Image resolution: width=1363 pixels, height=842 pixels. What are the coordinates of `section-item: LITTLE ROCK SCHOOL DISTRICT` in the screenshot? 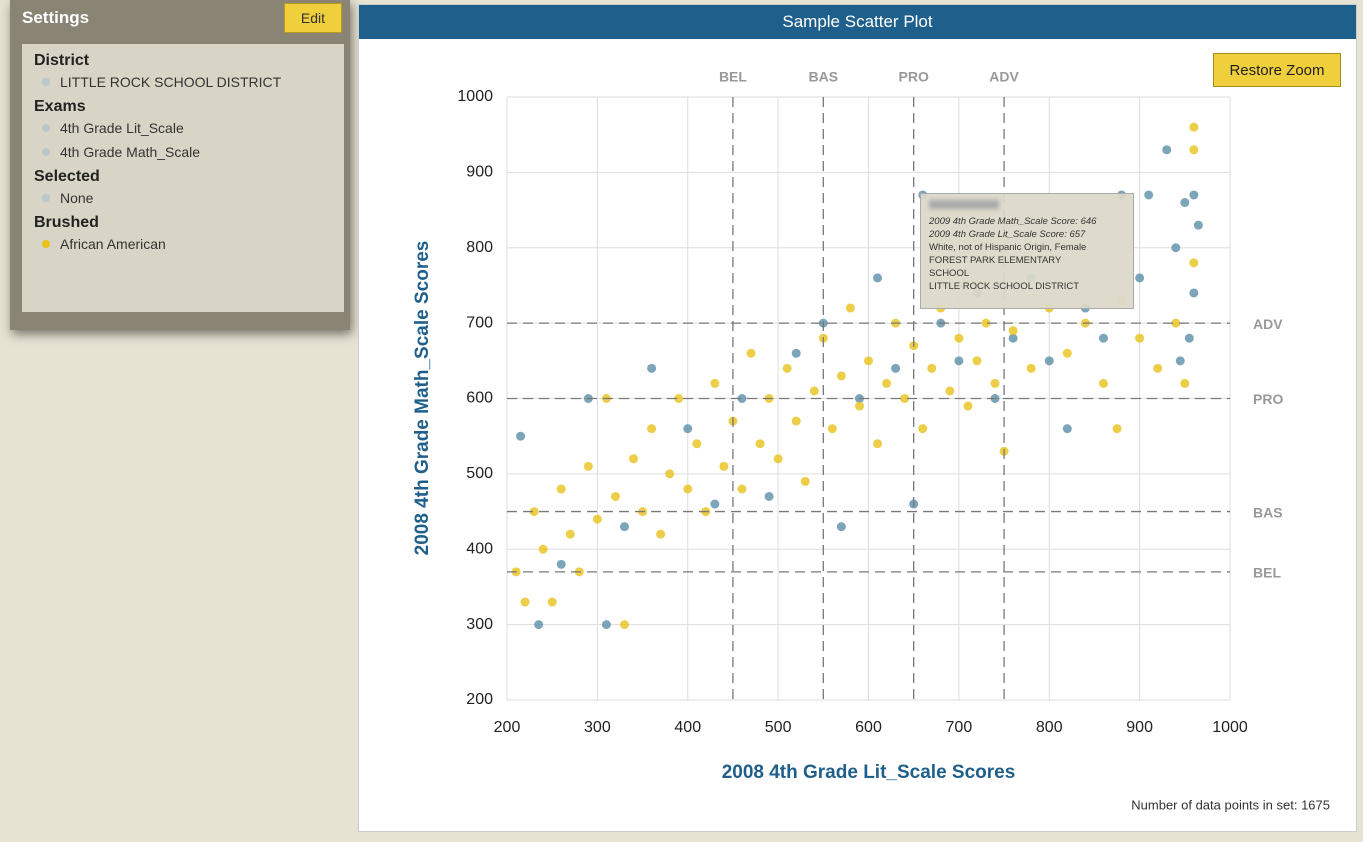 It's located at (190, 82).